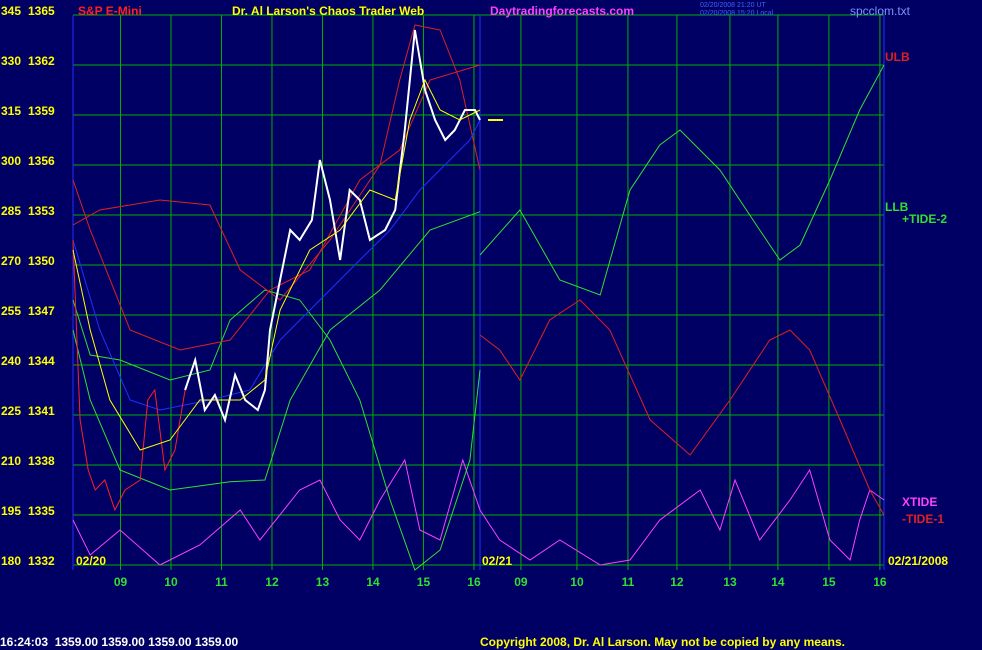 The image size is (982, 650). I want to click on y2-tick-label: 1365, so click(41, 11).